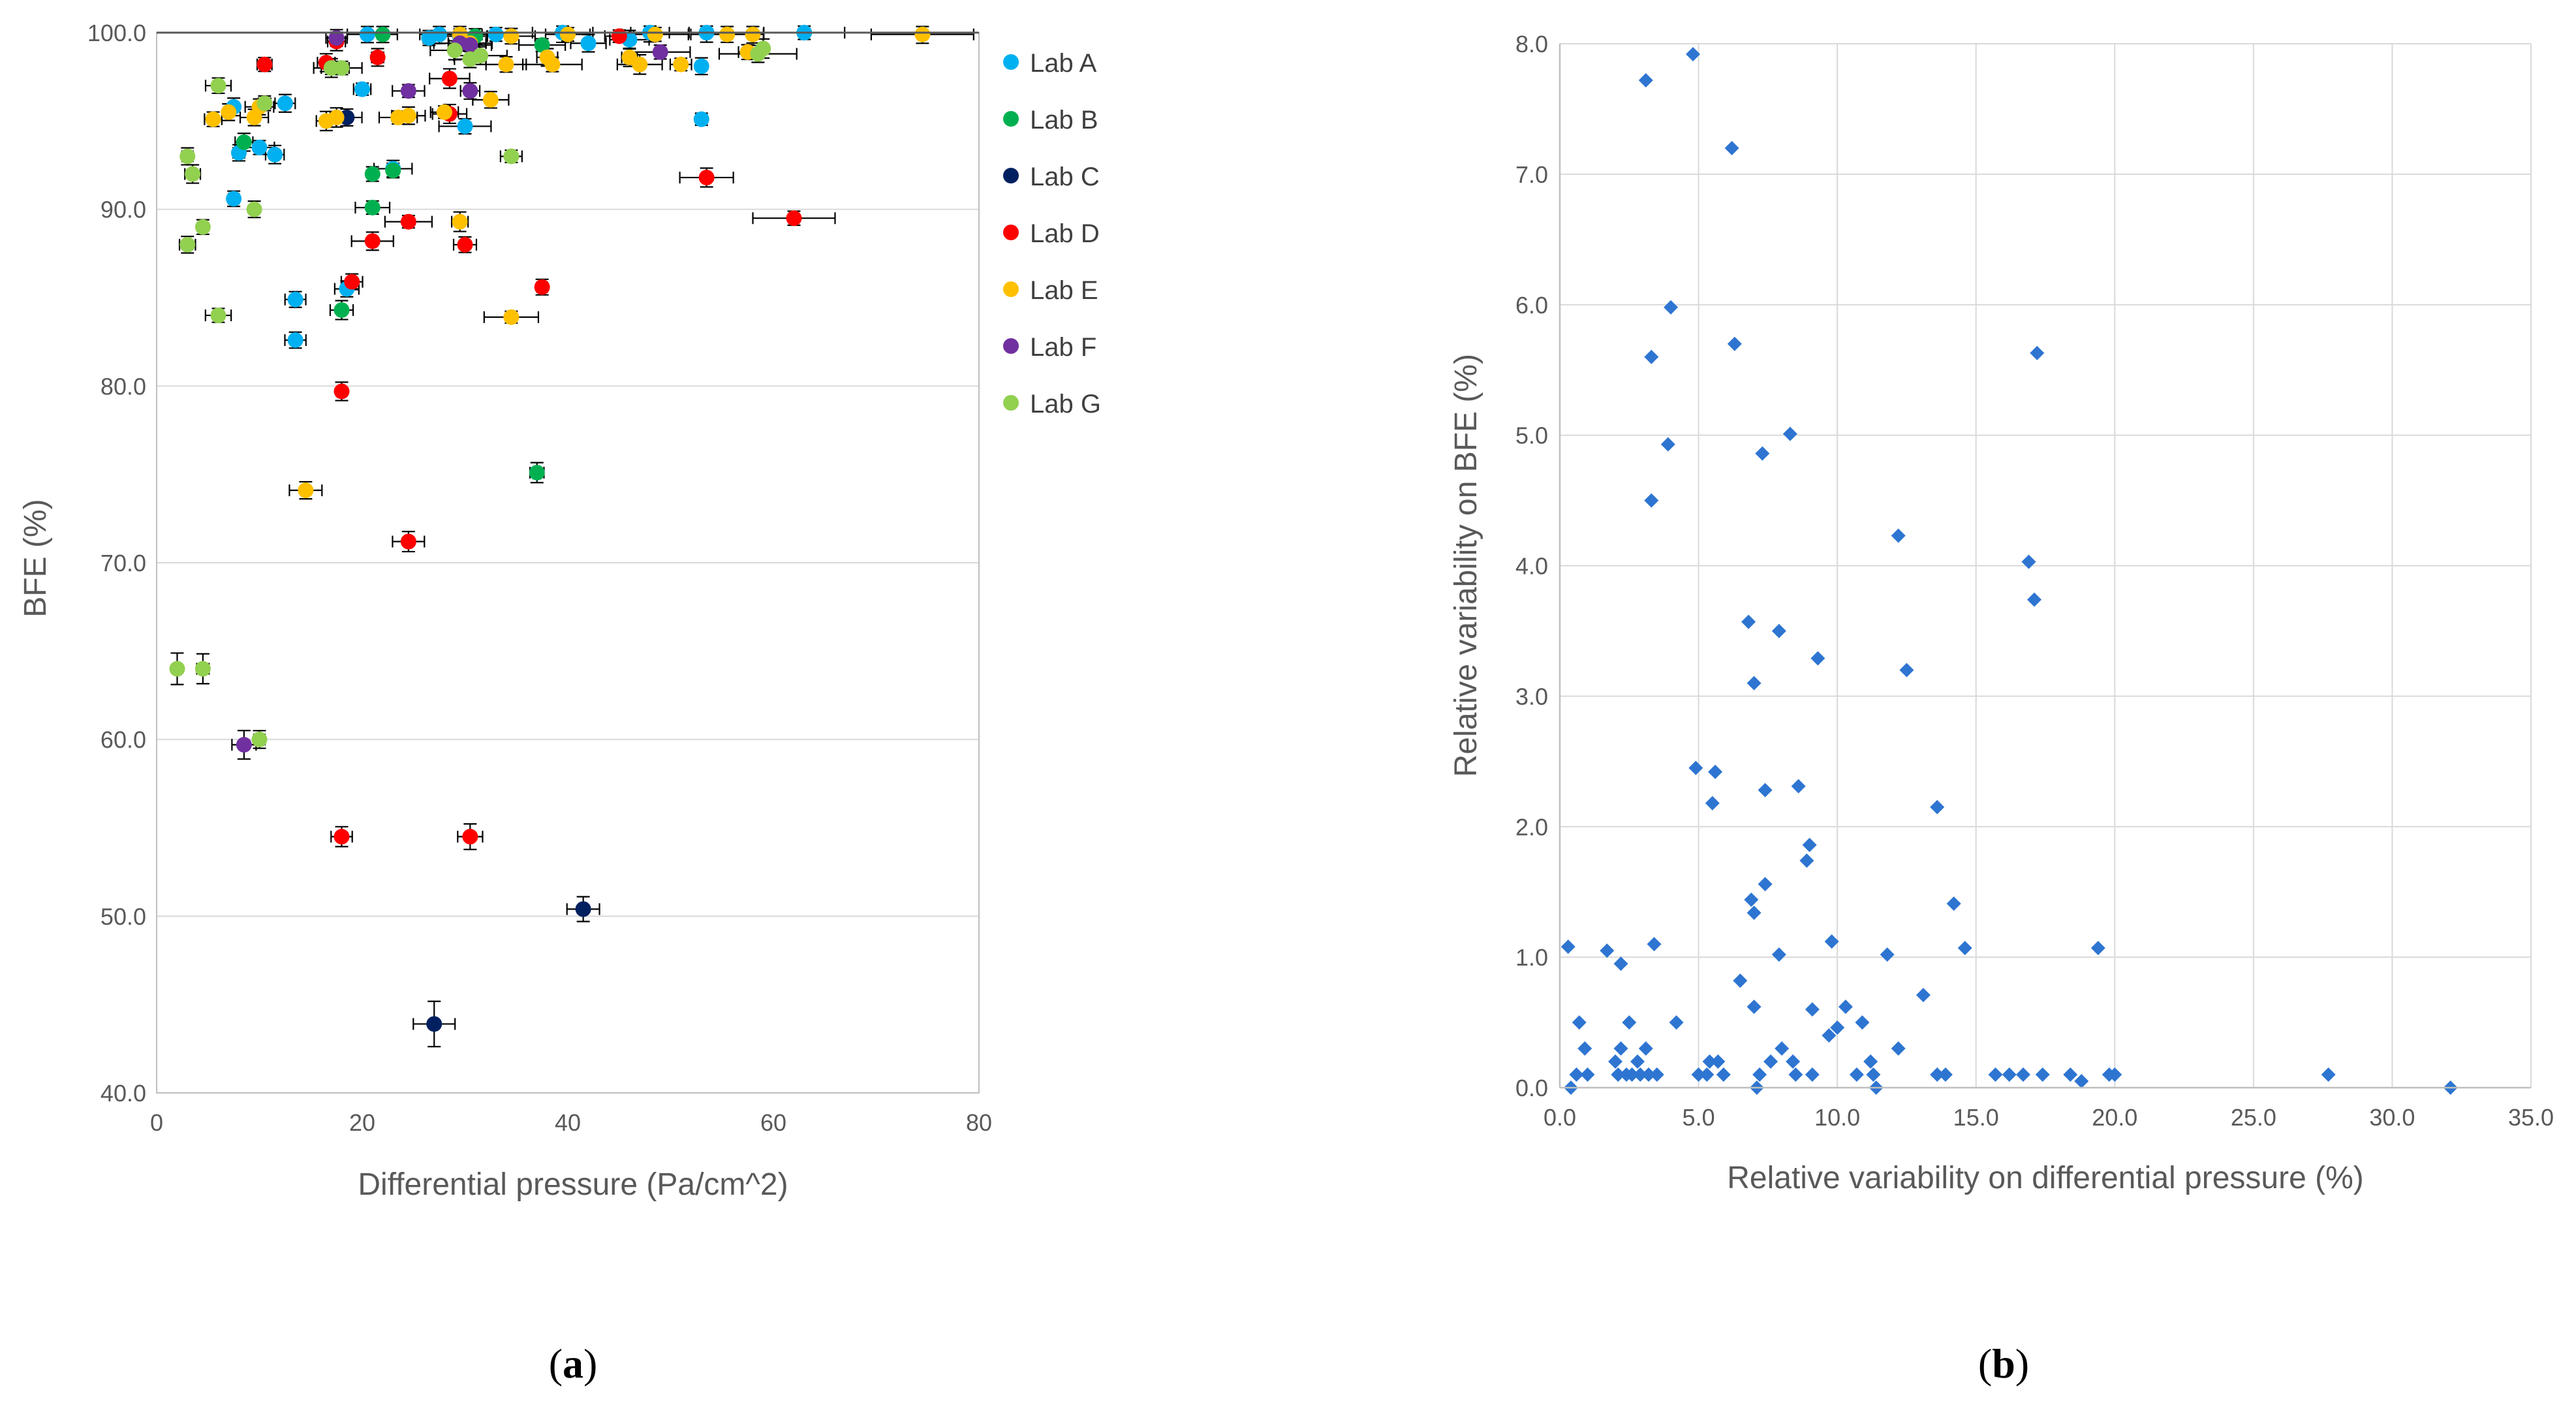 The image size is (2576, 1403). What do you see at coordinates (123, 1093) in the screenshot?
I see `y-tick-label: 40.0` at bounding box center [123, 1093].